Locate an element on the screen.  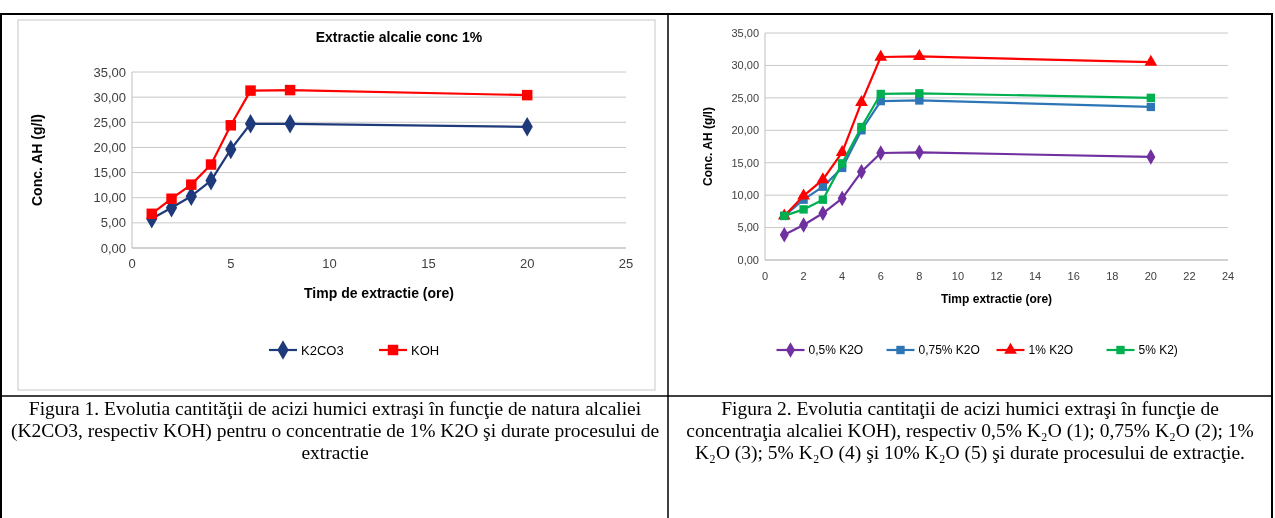
text: Figura 2. Evolutia cantitaţii de acizi humici extraşi în funcţie de concentraţia alcaliei KOH), respectiv 0,5% K₂O (1); 0,75% K₂O (2); 1% K₂O (3); 5% K₂O (4) şi 10% K₂O (5) şi durate procesului de extracţie. is located at coordinates (970, 431).